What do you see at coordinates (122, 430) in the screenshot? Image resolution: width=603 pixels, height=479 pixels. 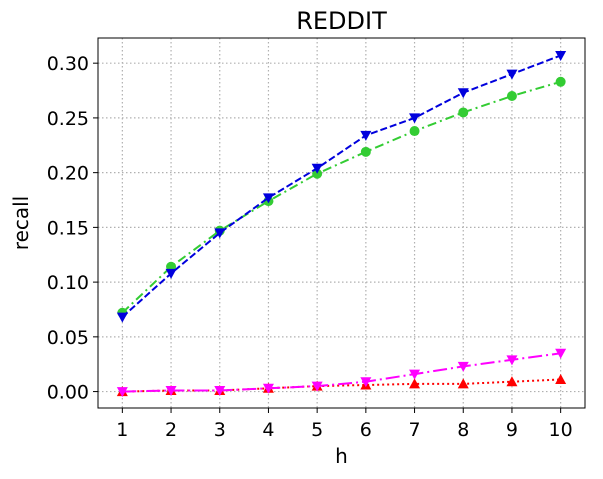 I see `x-tick-label: 1` at bounding box center [122, 430].